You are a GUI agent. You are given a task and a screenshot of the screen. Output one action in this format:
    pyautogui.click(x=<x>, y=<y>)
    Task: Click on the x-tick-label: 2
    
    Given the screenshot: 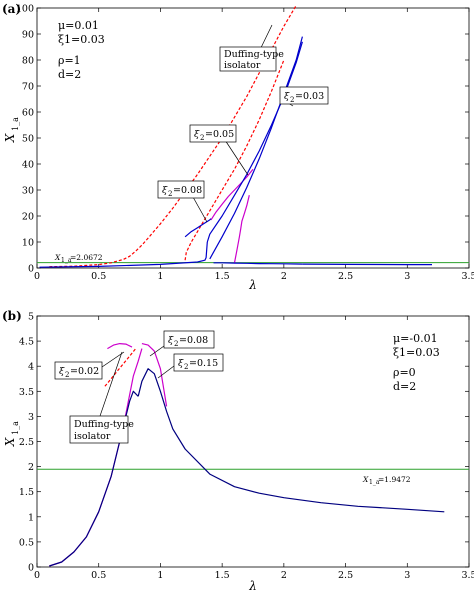 What is the action you would take?
    pyautogui.click(x=284, y=276)
    